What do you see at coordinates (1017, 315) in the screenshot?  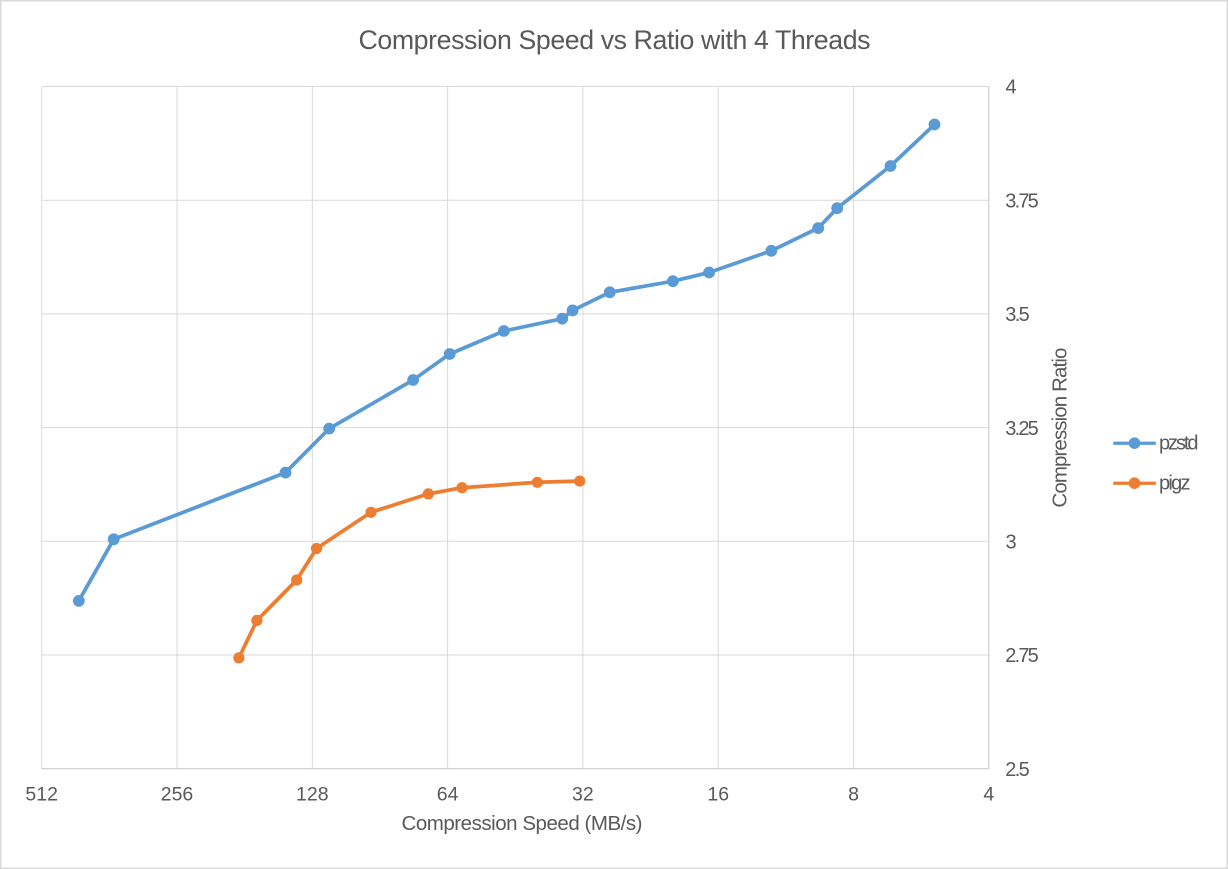 I see `svg-text: 3.5` at bounding box center [1017, 315].